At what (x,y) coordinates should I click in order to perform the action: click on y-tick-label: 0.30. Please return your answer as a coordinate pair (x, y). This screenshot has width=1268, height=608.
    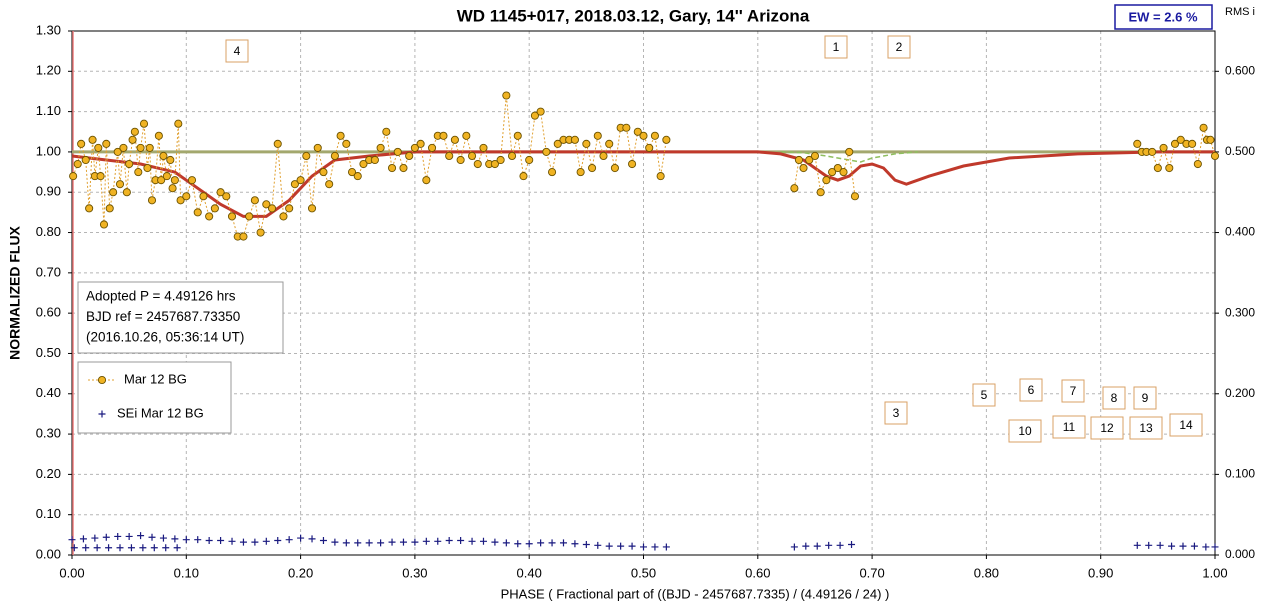
    Looking at the image, I should click on (48, 433).